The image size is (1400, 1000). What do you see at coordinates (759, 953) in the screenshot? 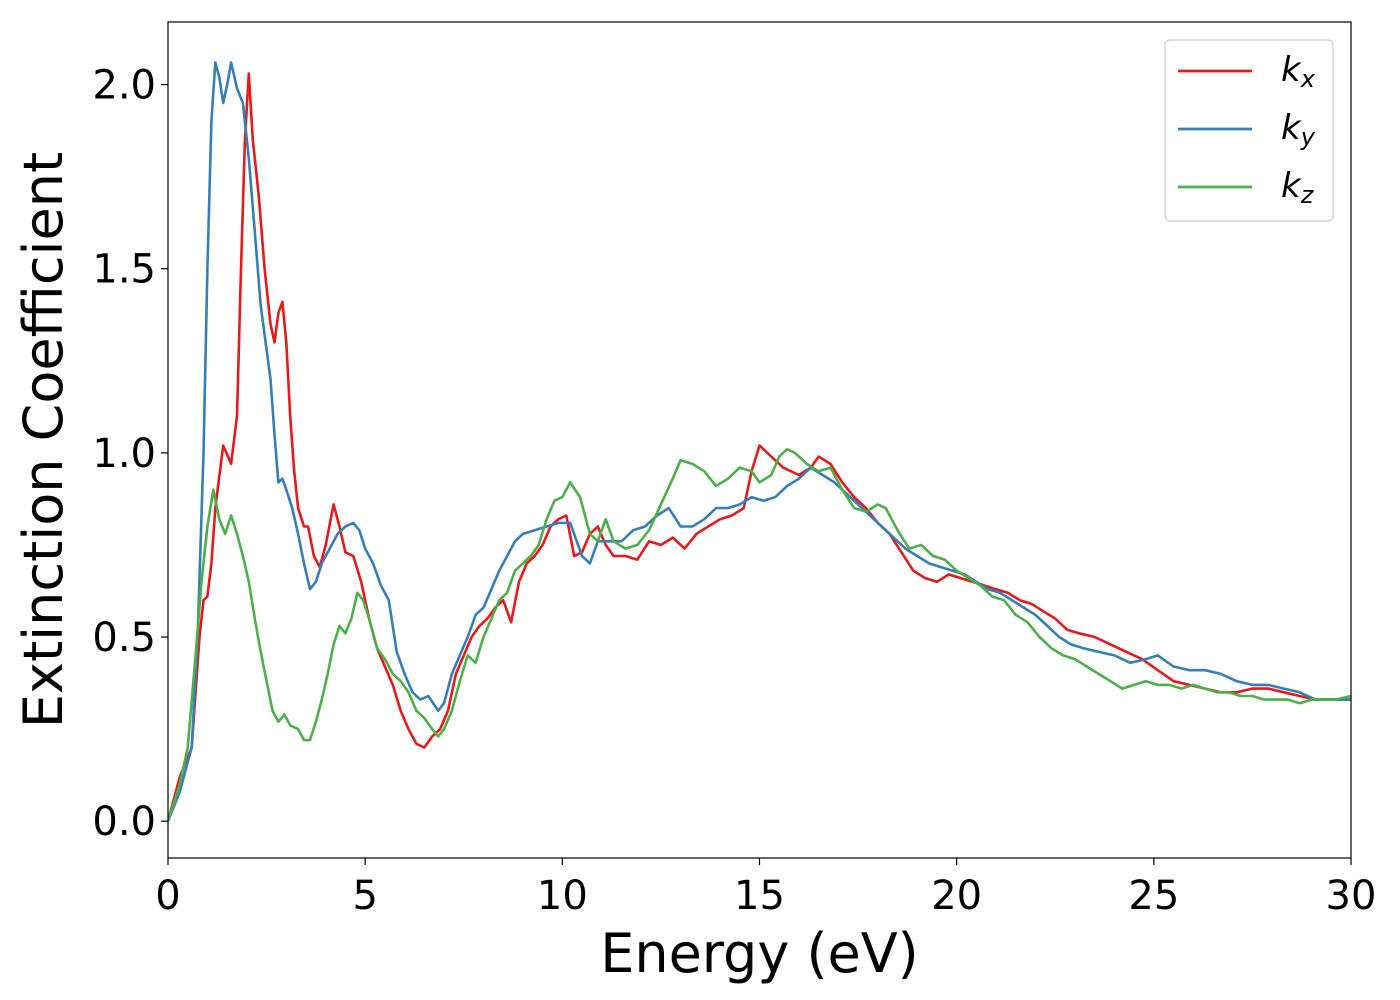
I see `x-axis-title: Energy (eV)` at bounding box center [759, 953].